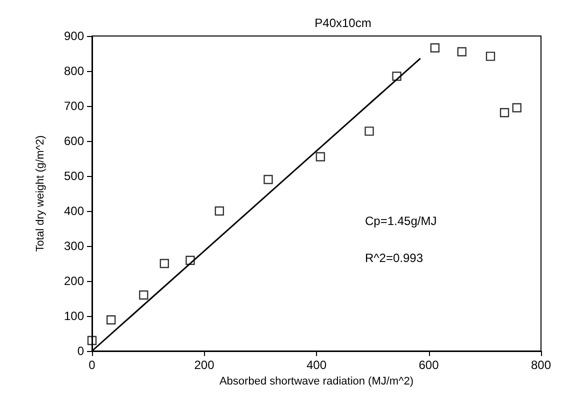 This screenshot has height=405, width=567. What do you see at coordinates (429, 365) in the screenshot?
I see `x-tick-label: 600` at bounding box center [429, 365].